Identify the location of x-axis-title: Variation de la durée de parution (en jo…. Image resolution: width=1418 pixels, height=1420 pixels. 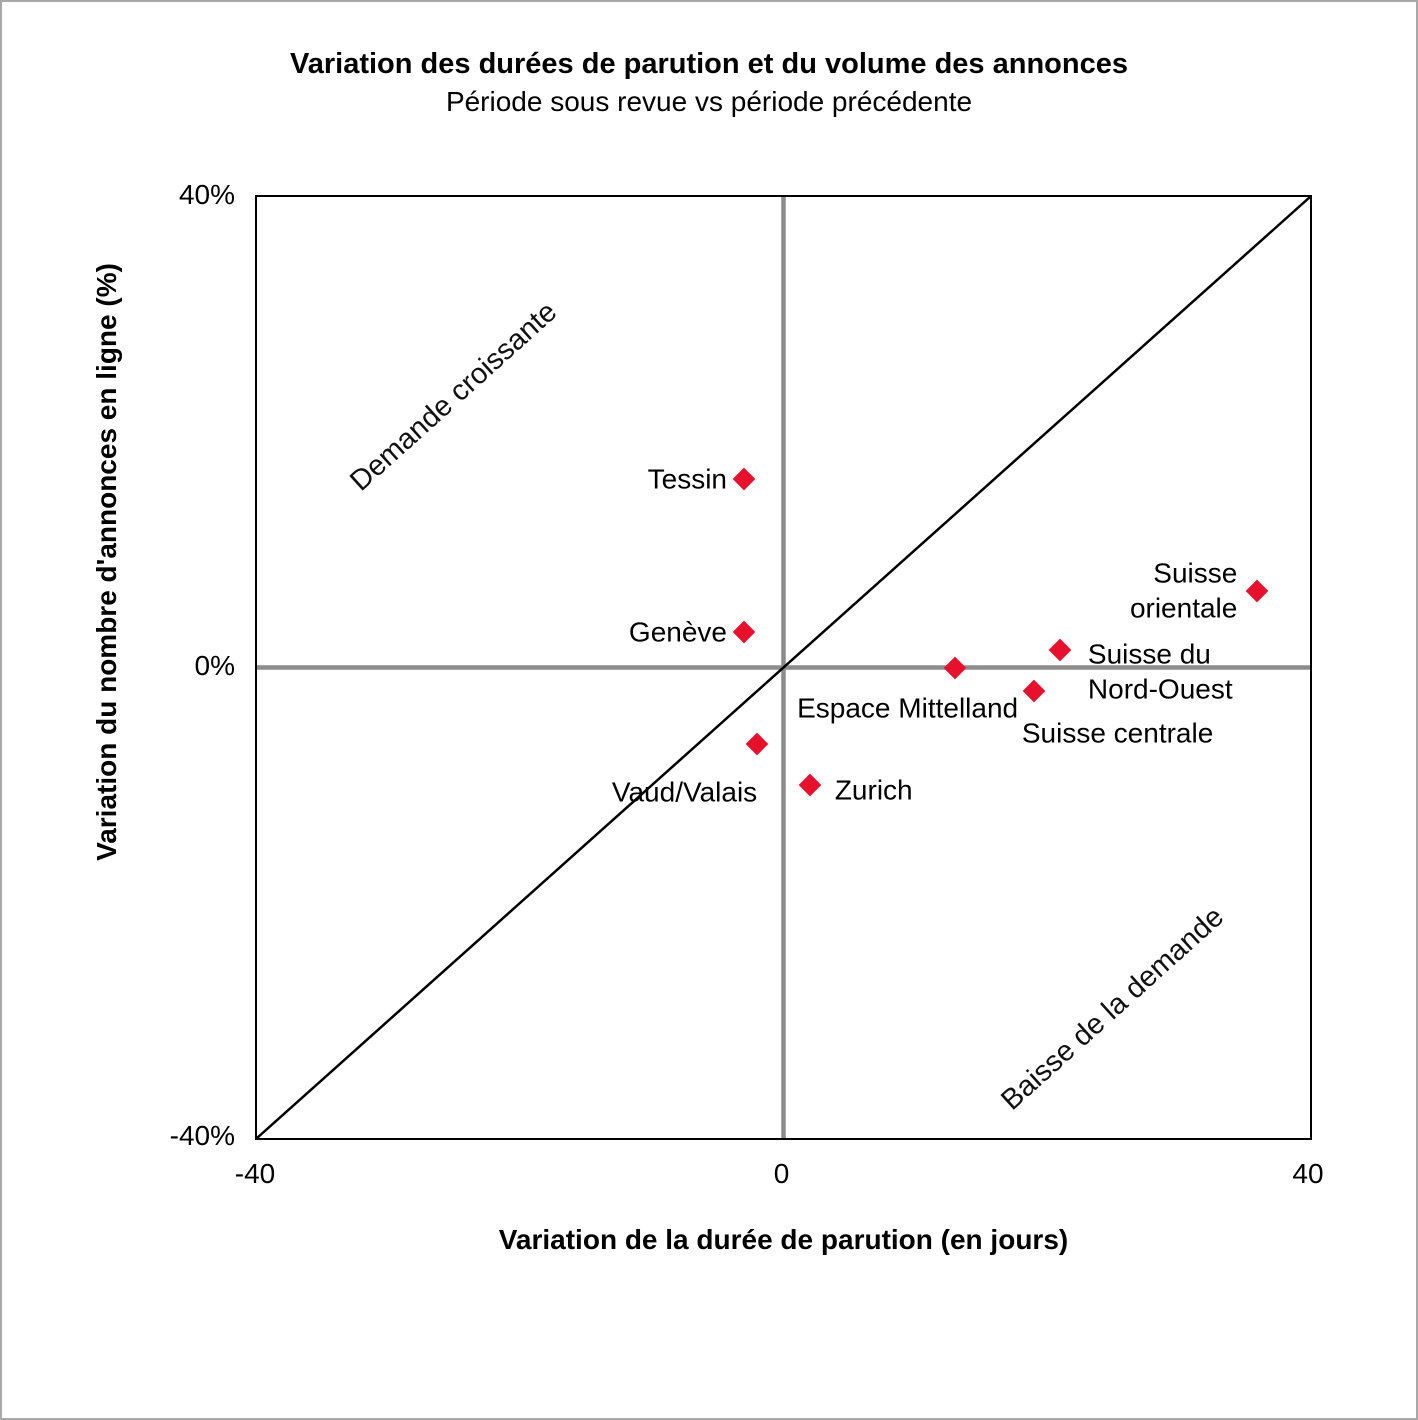
(783, 1239).